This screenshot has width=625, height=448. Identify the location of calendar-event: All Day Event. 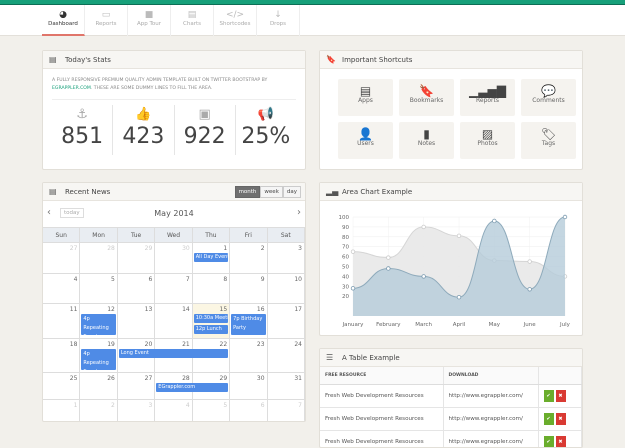
(211, 257).